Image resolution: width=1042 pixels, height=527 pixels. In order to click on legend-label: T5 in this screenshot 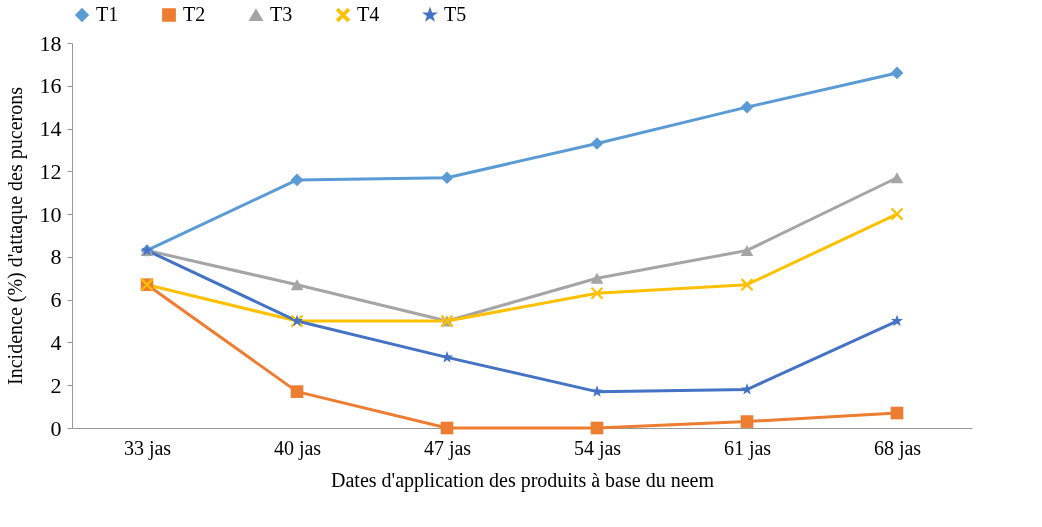, I will do `click(455, 14)`.